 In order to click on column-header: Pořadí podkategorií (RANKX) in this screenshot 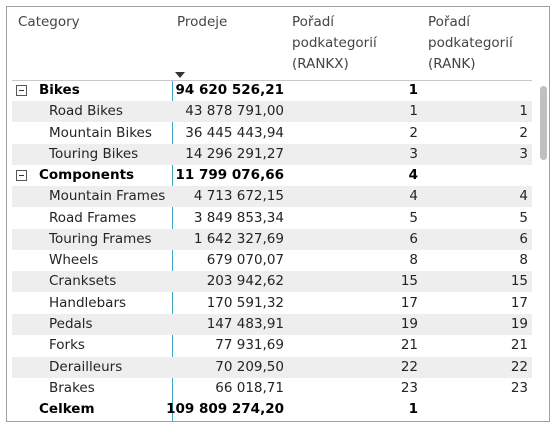, I will do `click(334, 43)`.